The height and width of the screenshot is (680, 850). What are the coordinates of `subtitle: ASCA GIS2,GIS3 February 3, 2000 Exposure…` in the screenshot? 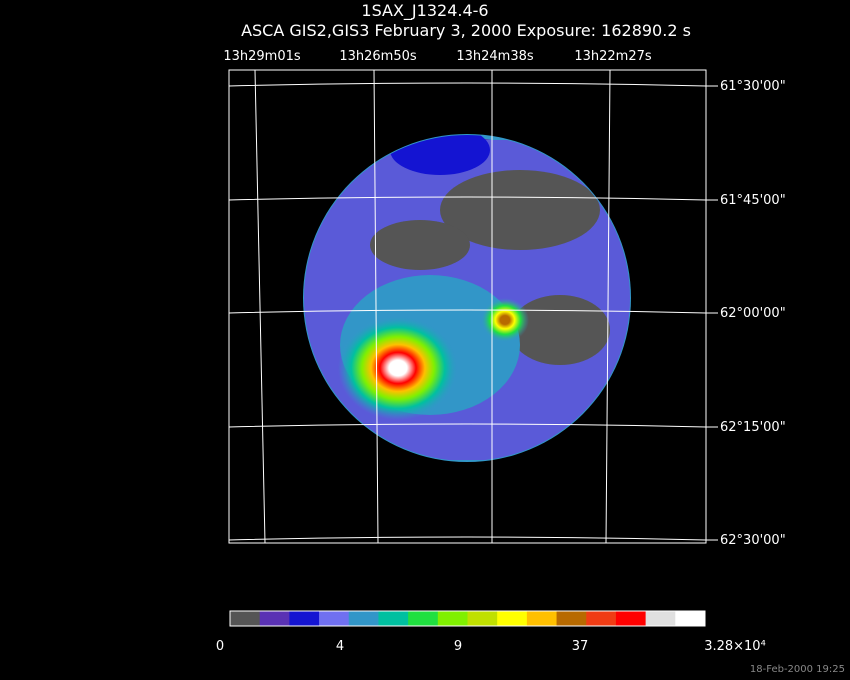 It's located at (466, 30).